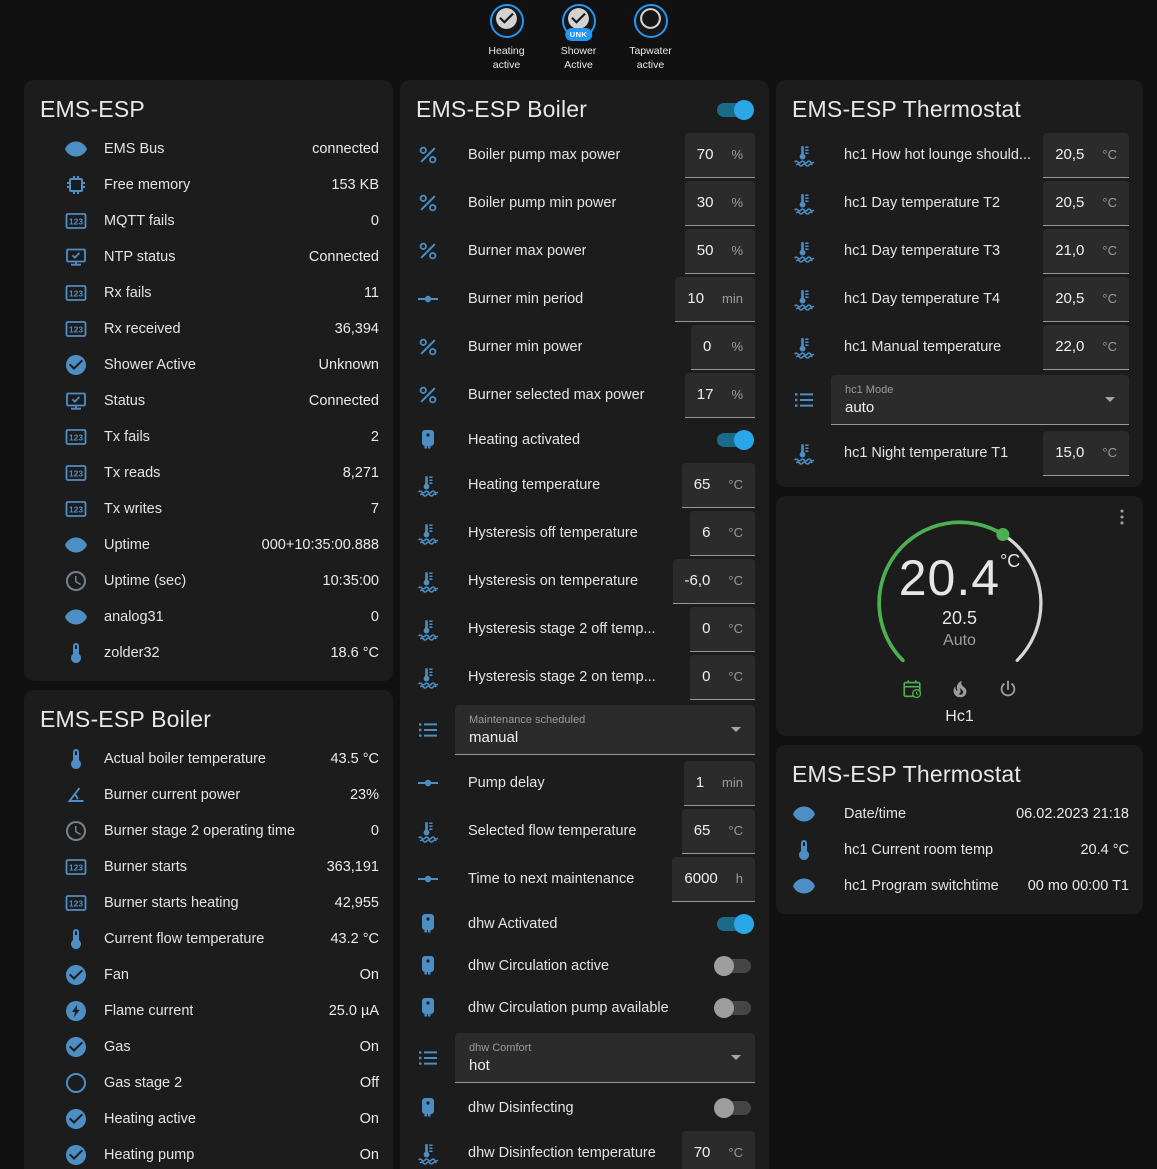  What do you see at coordinates (208, 1011) in the screenshot?
I see `sensor-row: Flame current 25.0 µA` at bounding box center [208, 1011].